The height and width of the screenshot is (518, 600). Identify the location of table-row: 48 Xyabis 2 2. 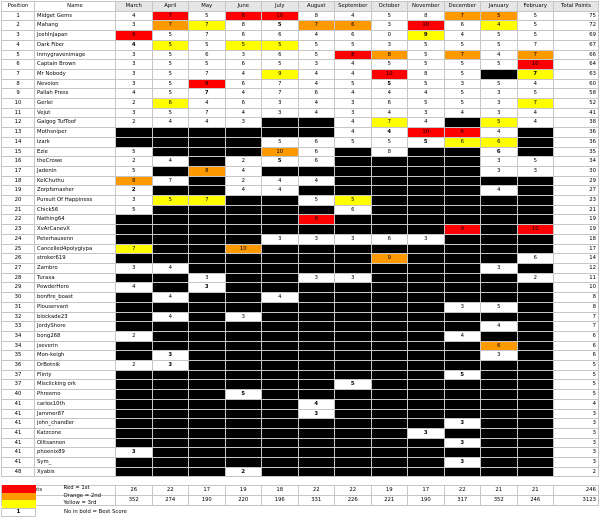
(300, 472).